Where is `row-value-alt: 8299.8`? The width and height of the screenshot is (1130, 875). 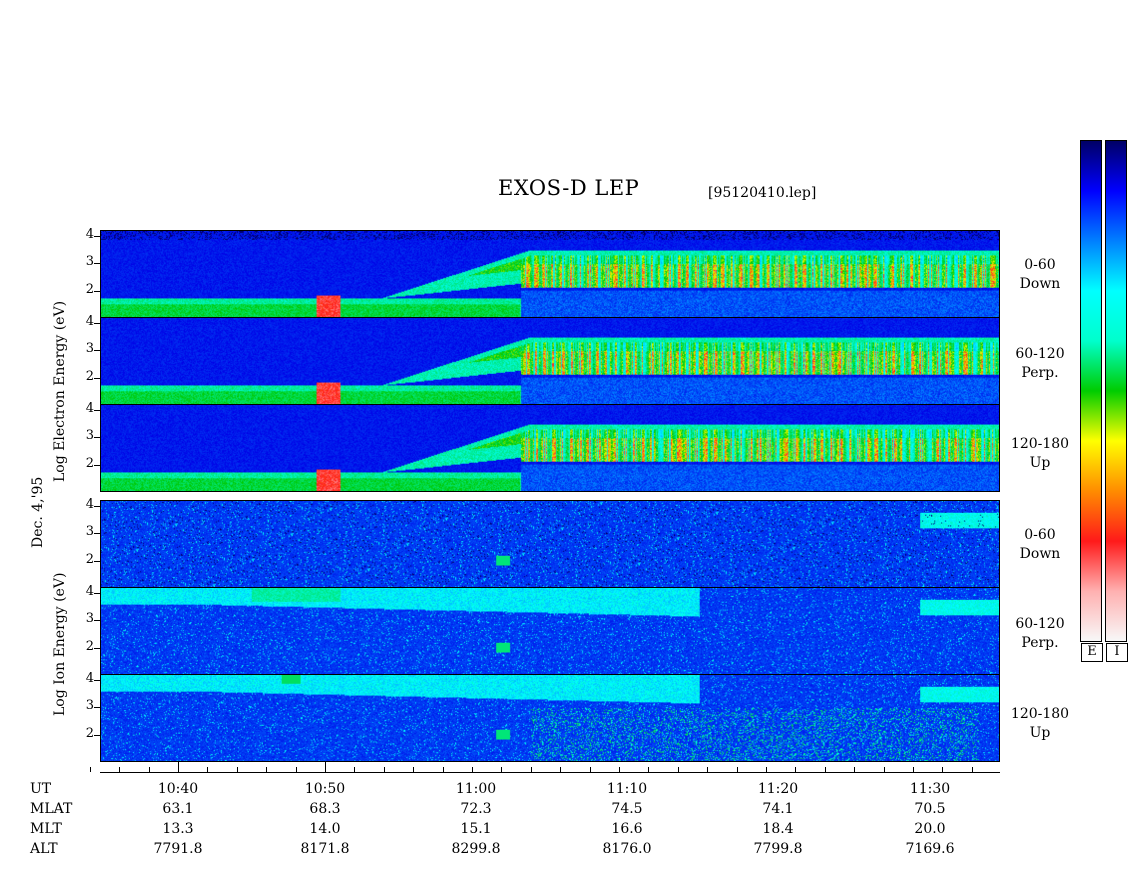
row-value-alt: 8299.8 is located at coordinates (476, 849).